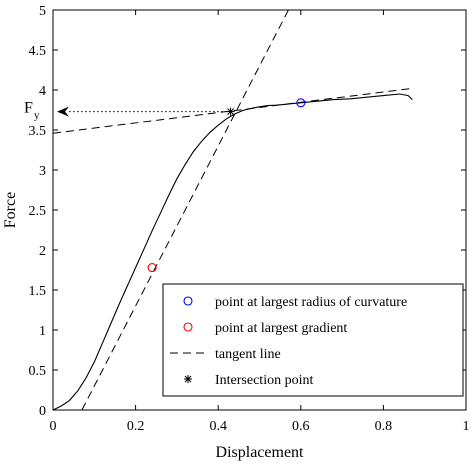  What do you see at coordinates (38, 51) in the screenshot?
I see `y-tick-label: 4.5` at bounding box center [38, 51].